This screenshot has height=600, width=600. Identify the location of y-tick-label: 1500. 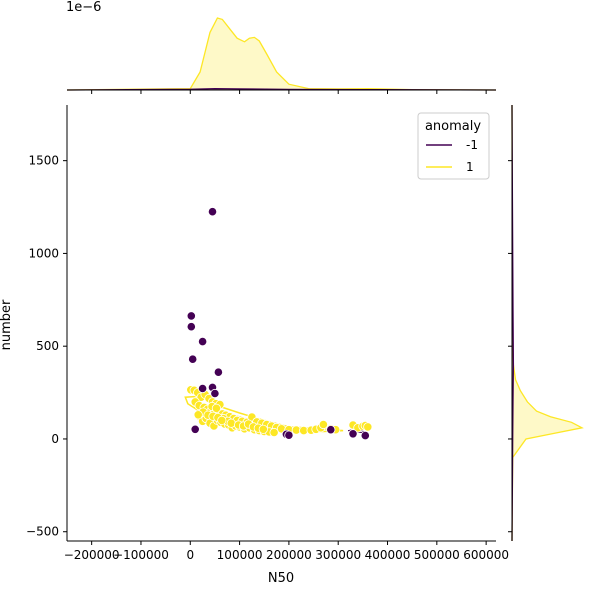
(43, 161).